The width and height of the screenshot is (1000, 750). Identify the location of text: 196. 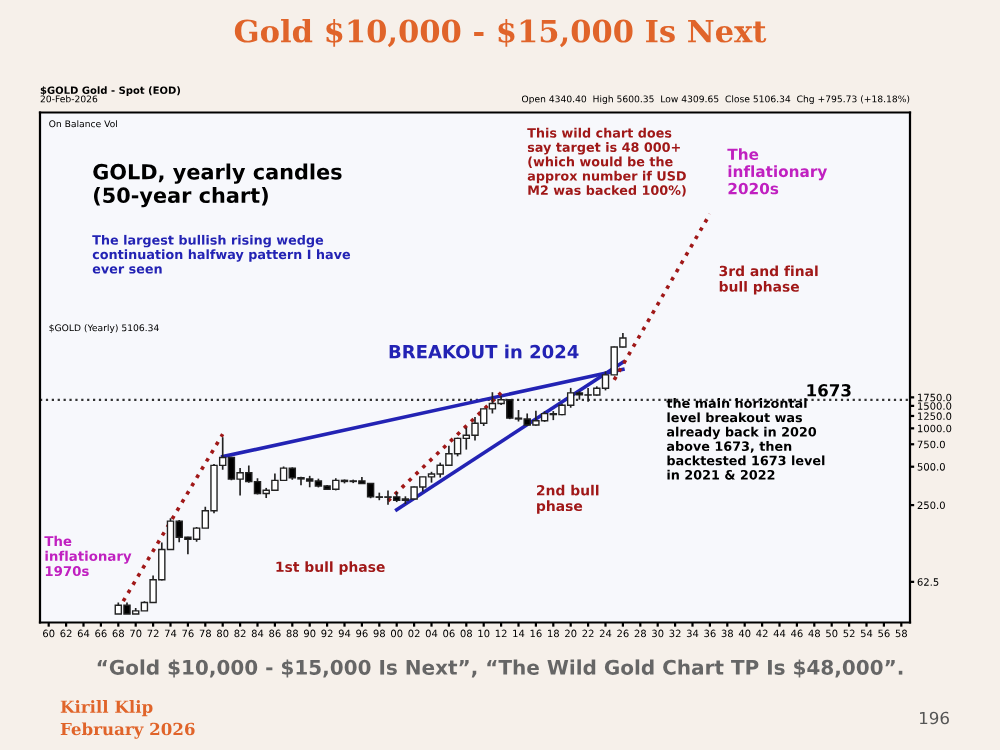
(934, 718).